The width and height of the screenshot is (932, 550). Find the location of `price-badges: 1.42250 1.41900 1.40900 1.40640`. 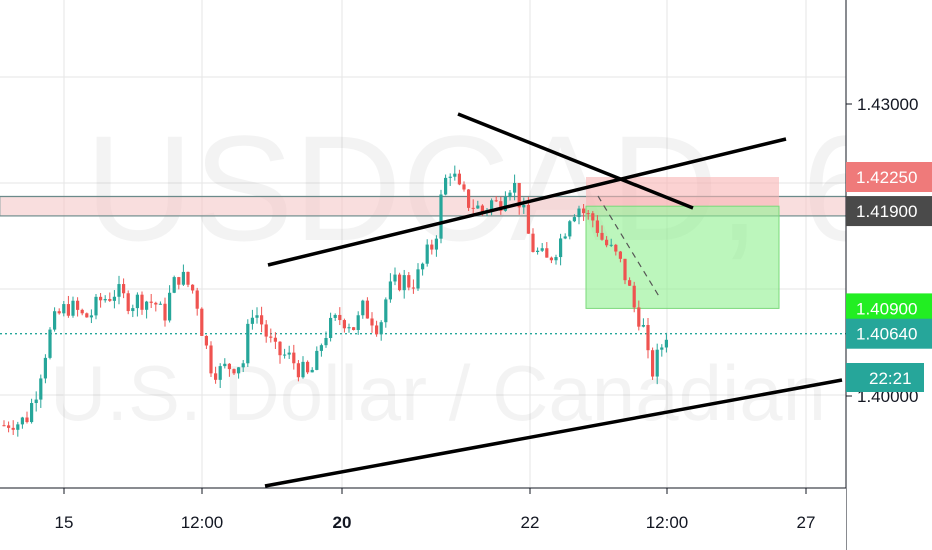

price-badges: 1.42250 1.41900 1.40900 1.40640 is located at coordinates (889, 255).